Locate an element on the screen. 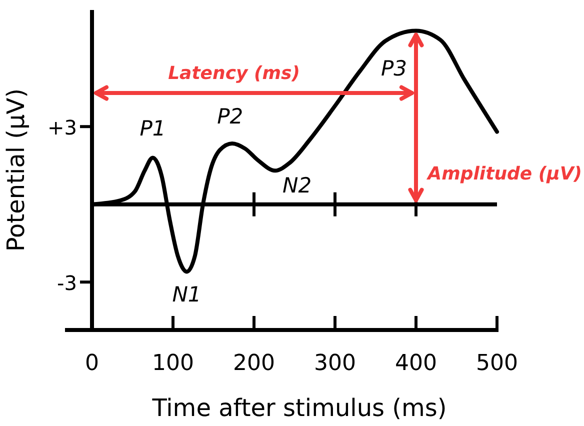  annotation: P1 is located at coordinates (153, 128).